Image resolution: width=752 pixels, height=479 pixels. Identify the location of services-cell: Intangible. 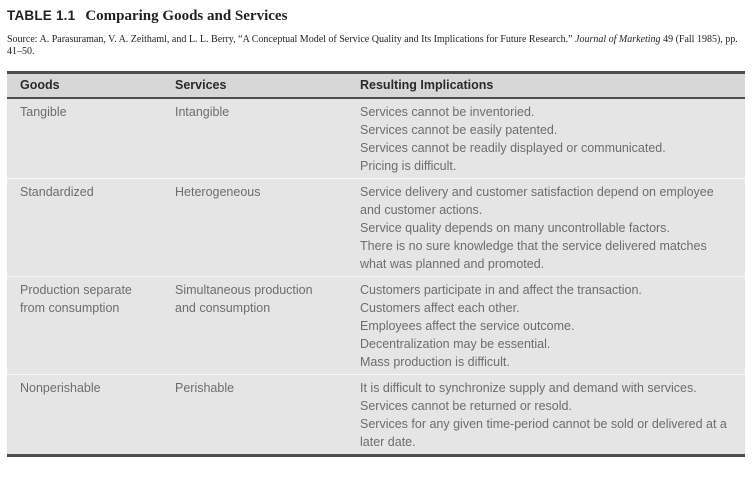
(202, 112).